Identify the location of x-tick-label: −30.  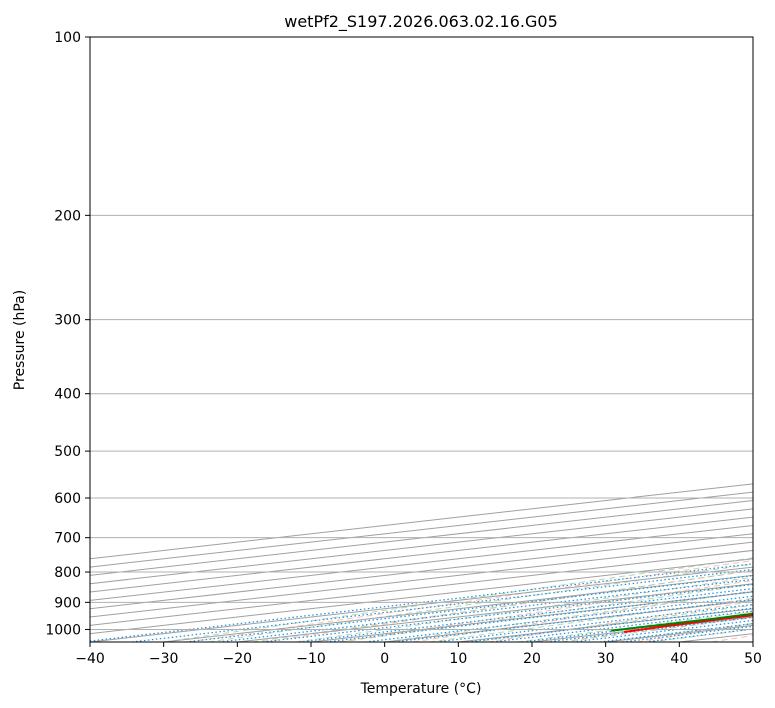
(164, 659).